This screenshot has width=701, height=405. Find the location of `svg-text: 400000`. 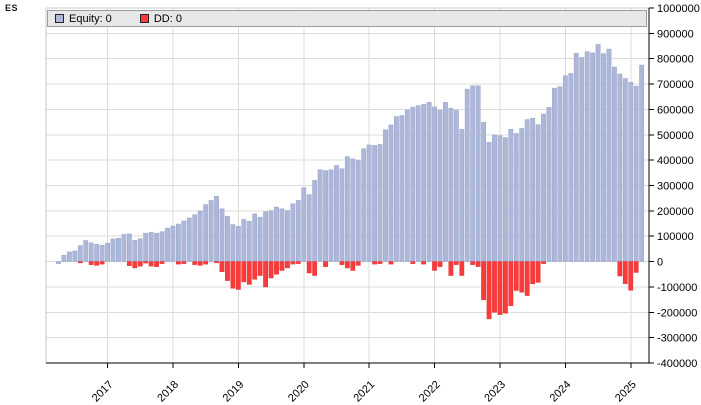

svg-text: 400000 is located at coordinates (675, 161).